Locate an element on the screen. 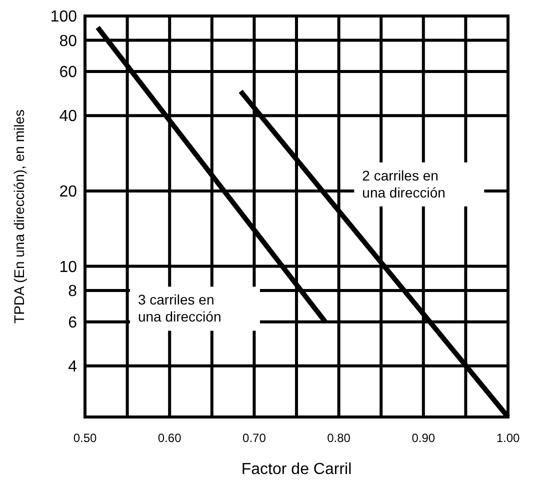 Image resolution: width=534 pixels, height=490 pixels. y-axis-title: TPDA (En una dirección), en miles is located at coordinates (19, 217).